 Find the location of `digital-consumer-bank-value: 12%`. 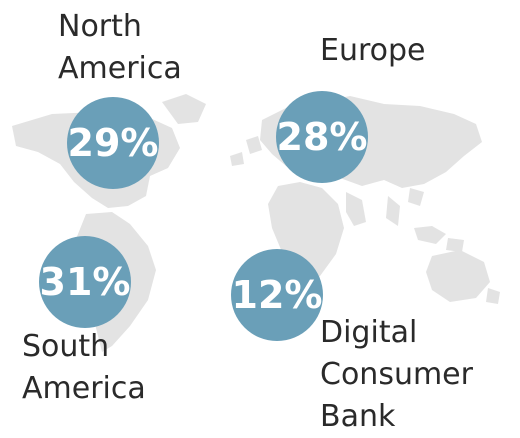

digital-consumer-bank-value: 12% is located at coordinates (277, 295).